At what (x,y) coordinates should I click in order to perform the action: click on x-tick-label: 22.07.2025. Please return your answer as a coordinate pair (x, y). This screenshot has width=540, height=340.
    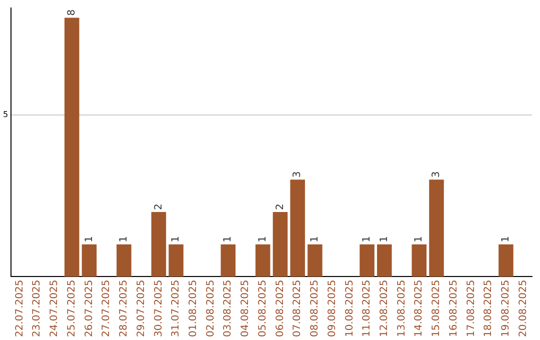
    Looking at the image, I should click on (20, 309).